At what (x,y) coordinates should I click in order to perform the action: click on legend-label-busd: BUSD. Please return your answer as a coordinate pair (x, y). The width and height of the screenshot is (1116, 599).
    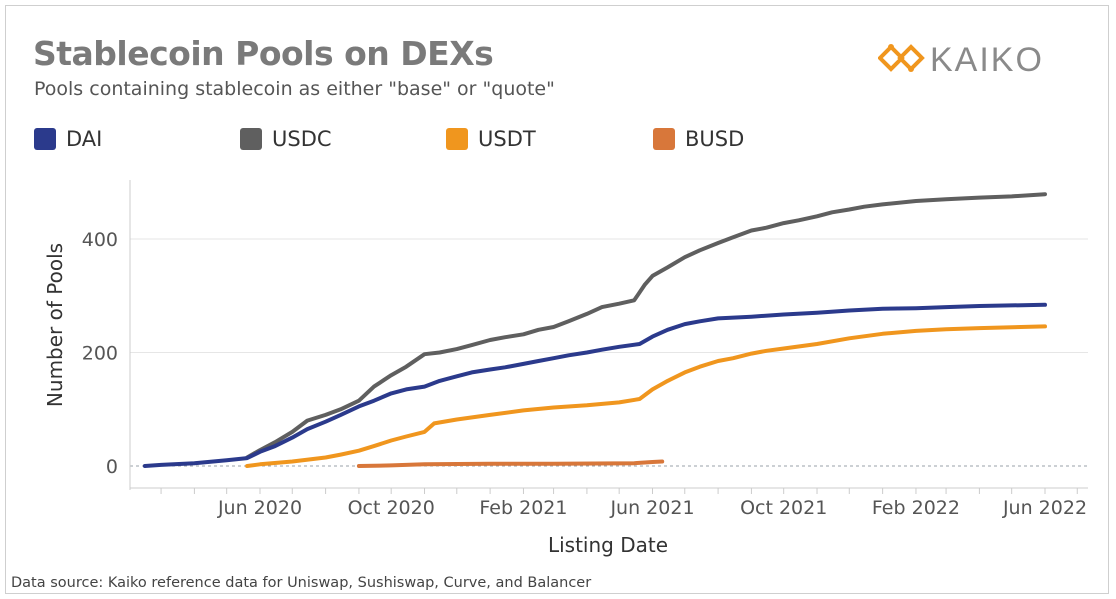
    Looking at the image, I should click on (715, 139).